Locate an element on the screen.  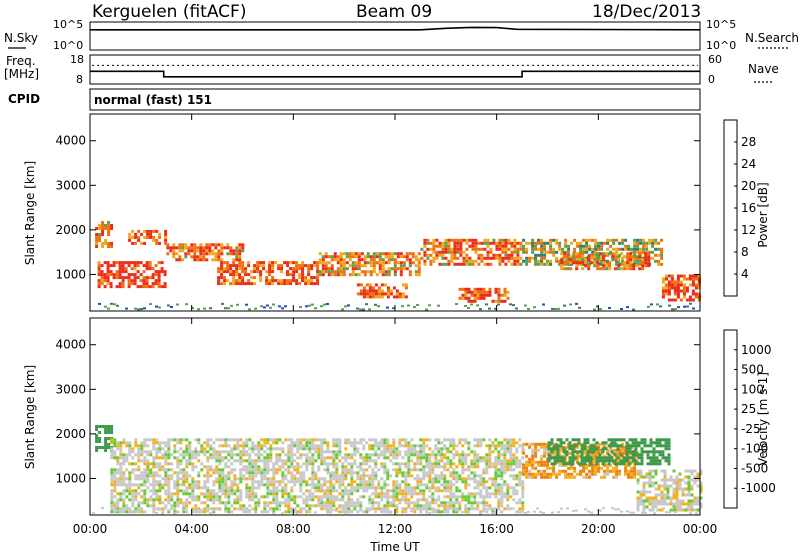
station-title: Kerguelen (fitACF) is located at coordinates (169, 12).